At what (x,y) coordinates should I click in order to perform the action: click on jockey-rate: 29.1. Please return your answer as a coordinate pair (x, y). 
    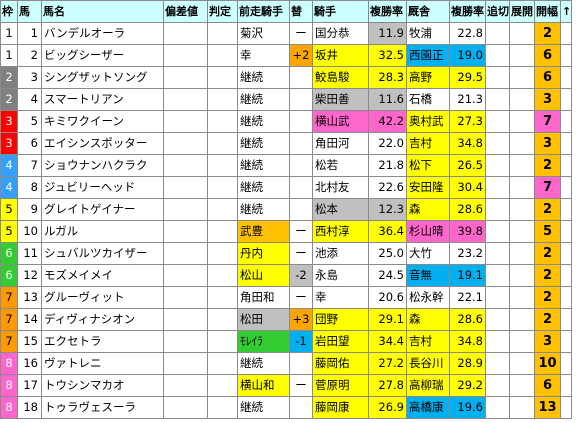
    Looking at the image, I should click on (387, 319).